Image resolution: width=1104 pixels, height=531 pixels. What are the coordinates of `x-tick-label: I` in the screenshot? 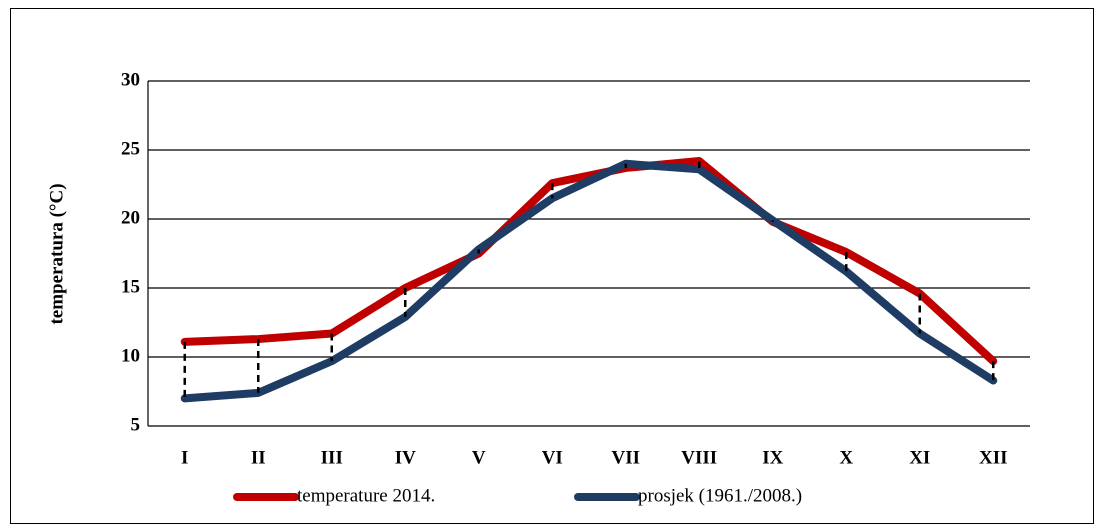 It's located at (184, 457).